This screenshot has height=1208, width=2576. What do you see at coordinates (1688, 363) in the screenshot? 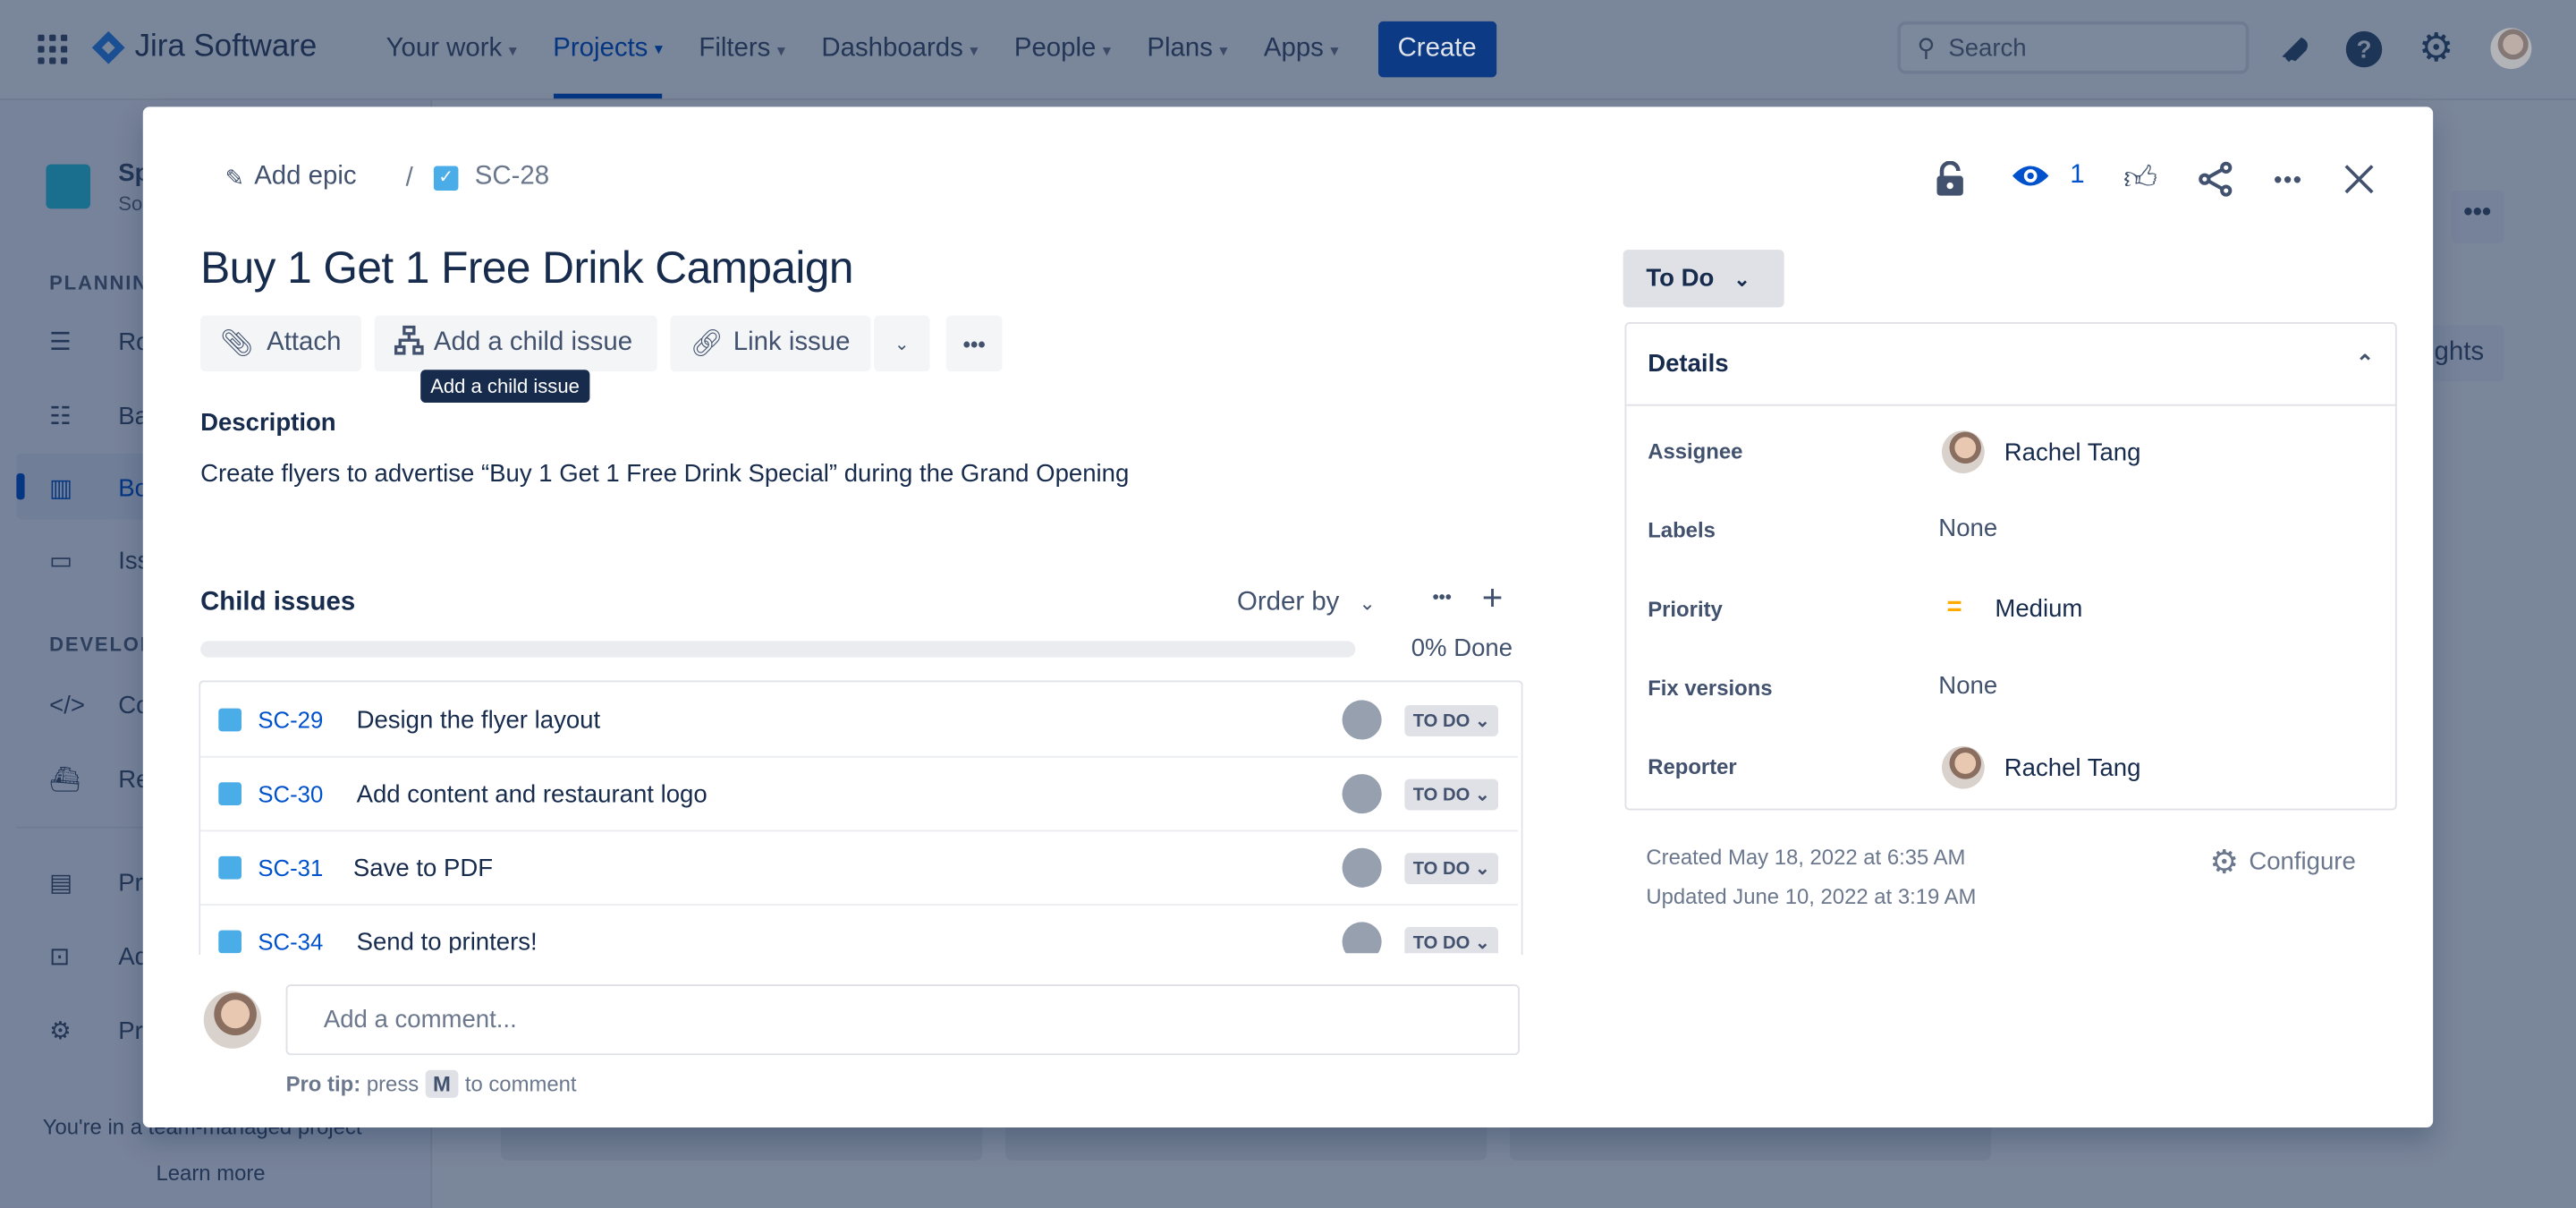
I see `details-title: Details` at bounding box center [1688, 363].